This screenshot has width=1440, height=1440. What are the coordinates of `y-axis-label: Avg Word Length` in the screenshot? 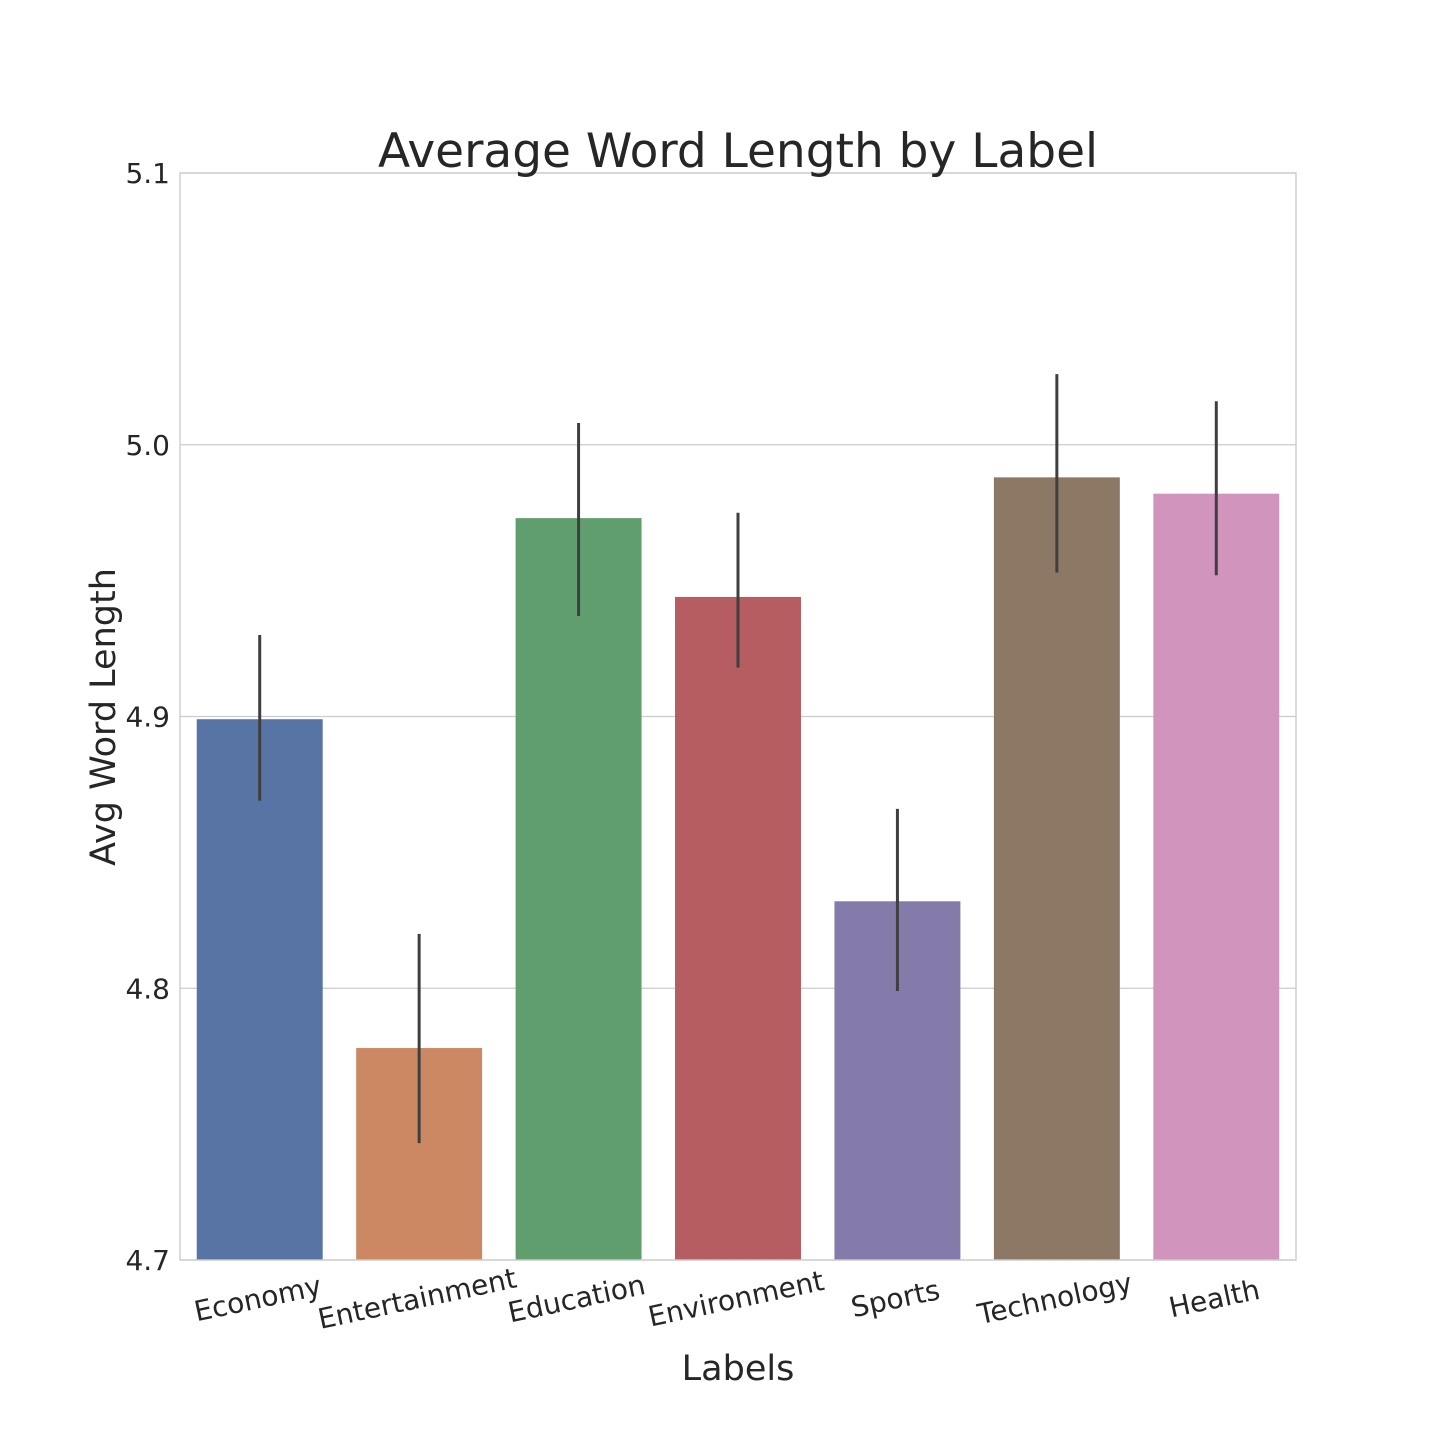 It's located at (104, 717).